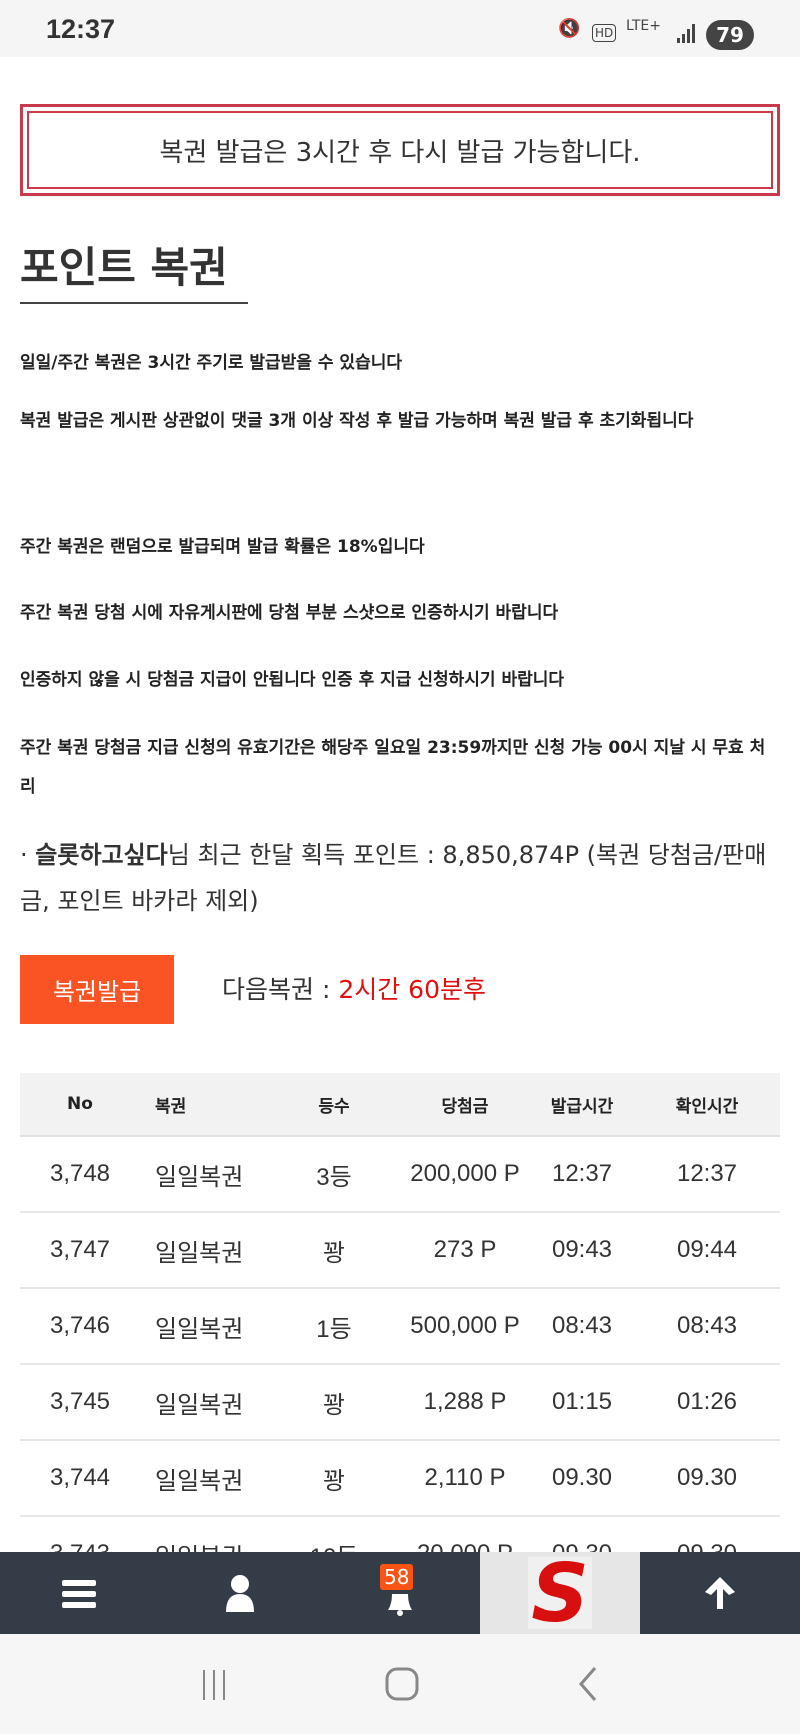 The height and width of the screenshot is (1734, 800). Describe the element at coordinates (465, 1173) in the screenshot. I see `row-prize: 200,000 P` at that location.